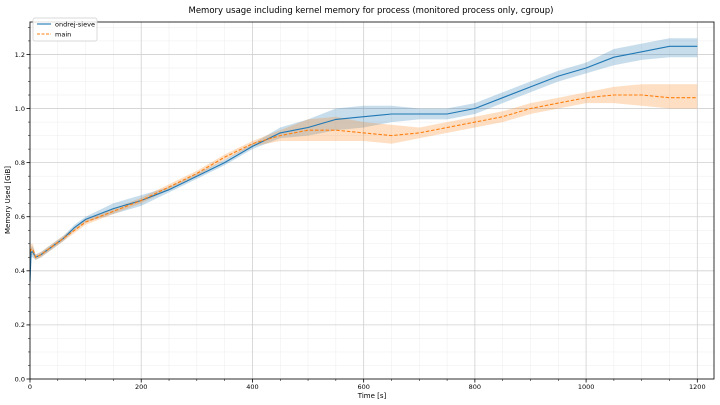 The height and width of the screenshot is (405, 720). I want to click on x-axis: 0 200 400 600 800 1000 1200, so click(367, 385).